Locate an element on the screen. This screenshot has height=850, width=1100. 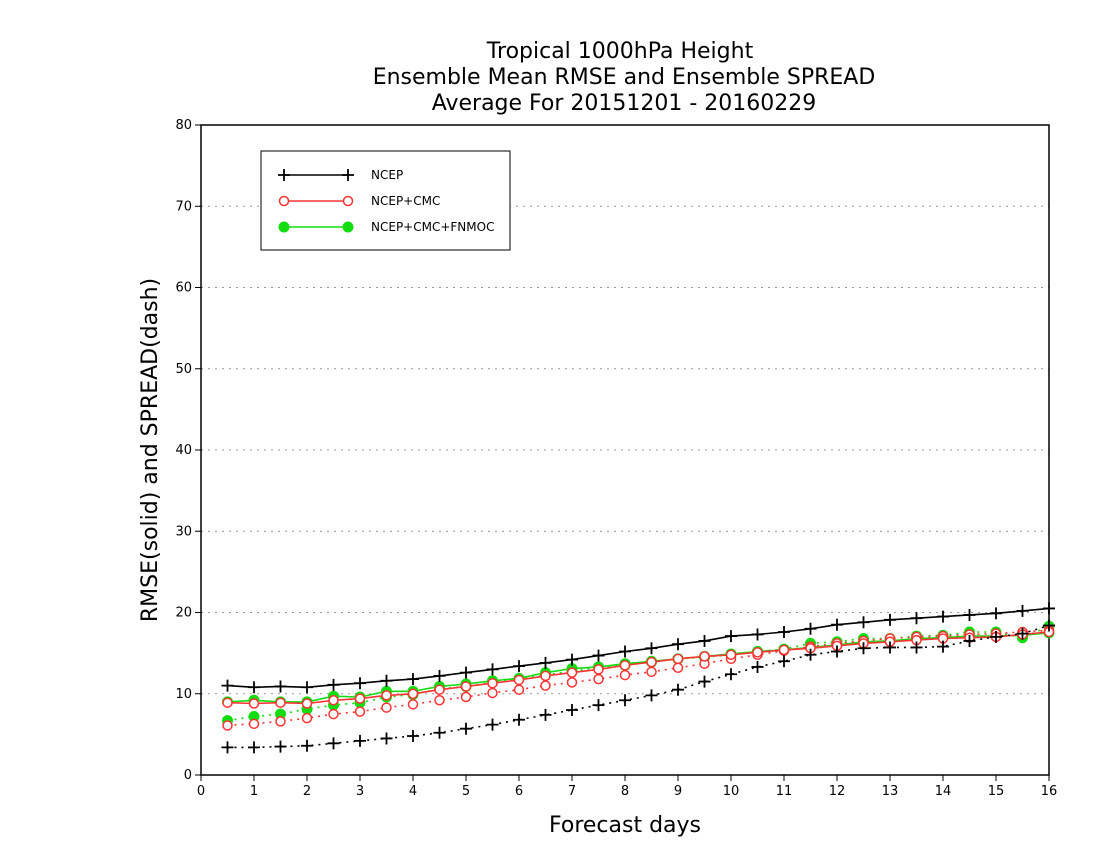
title-line-2: Ensemble Mean RMSE and Ensemble SPREAD is located at coordinates (624, 77).